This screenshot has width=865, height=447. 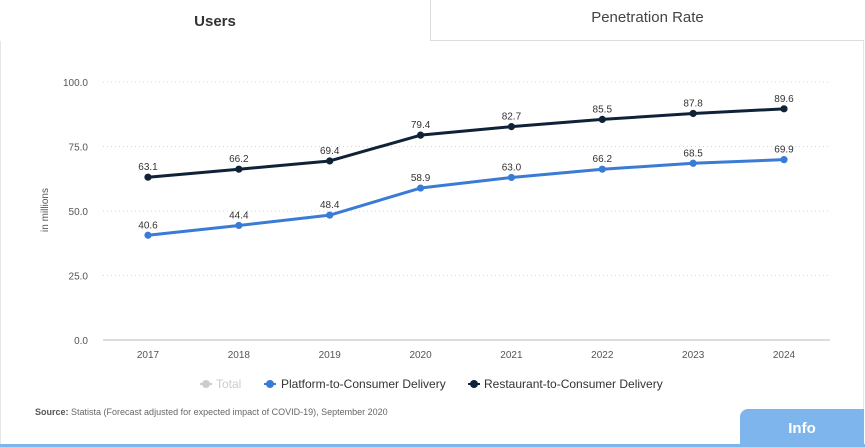 What do you see at coordinates (784, 150) in the screenshot?
I see `data-label: 69.9` at bounding box center [784, 150].